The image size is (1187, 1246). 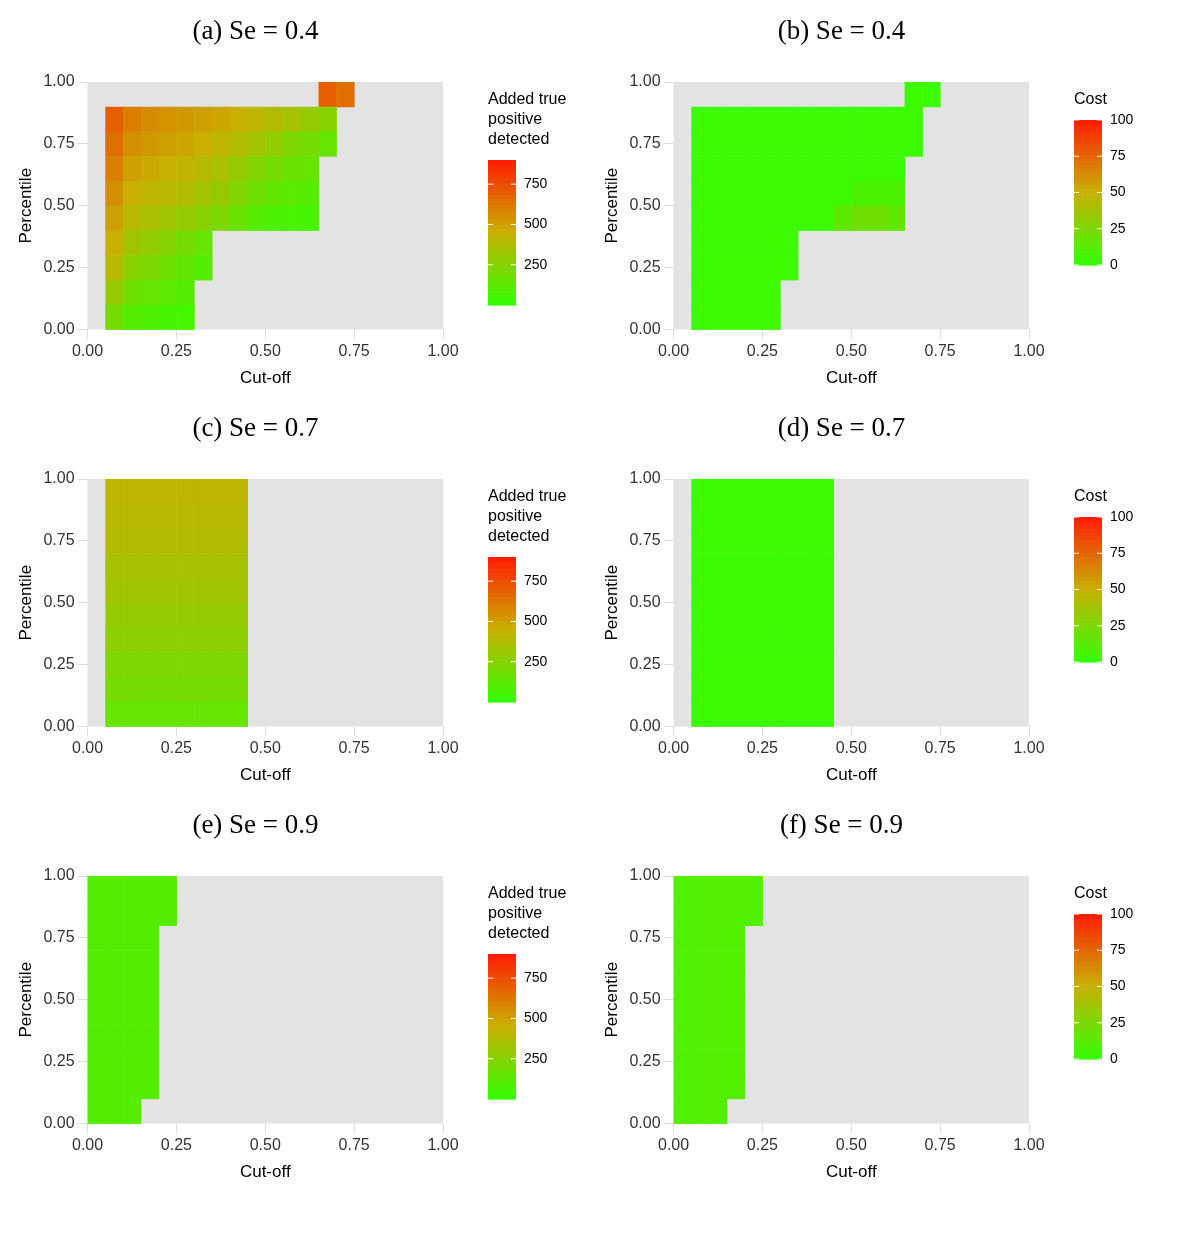 What do you see at coordinates (841, 30) in the screenshot?
I see `chart-title: (b) Se = 0.4` at bounding box center [841, 30].